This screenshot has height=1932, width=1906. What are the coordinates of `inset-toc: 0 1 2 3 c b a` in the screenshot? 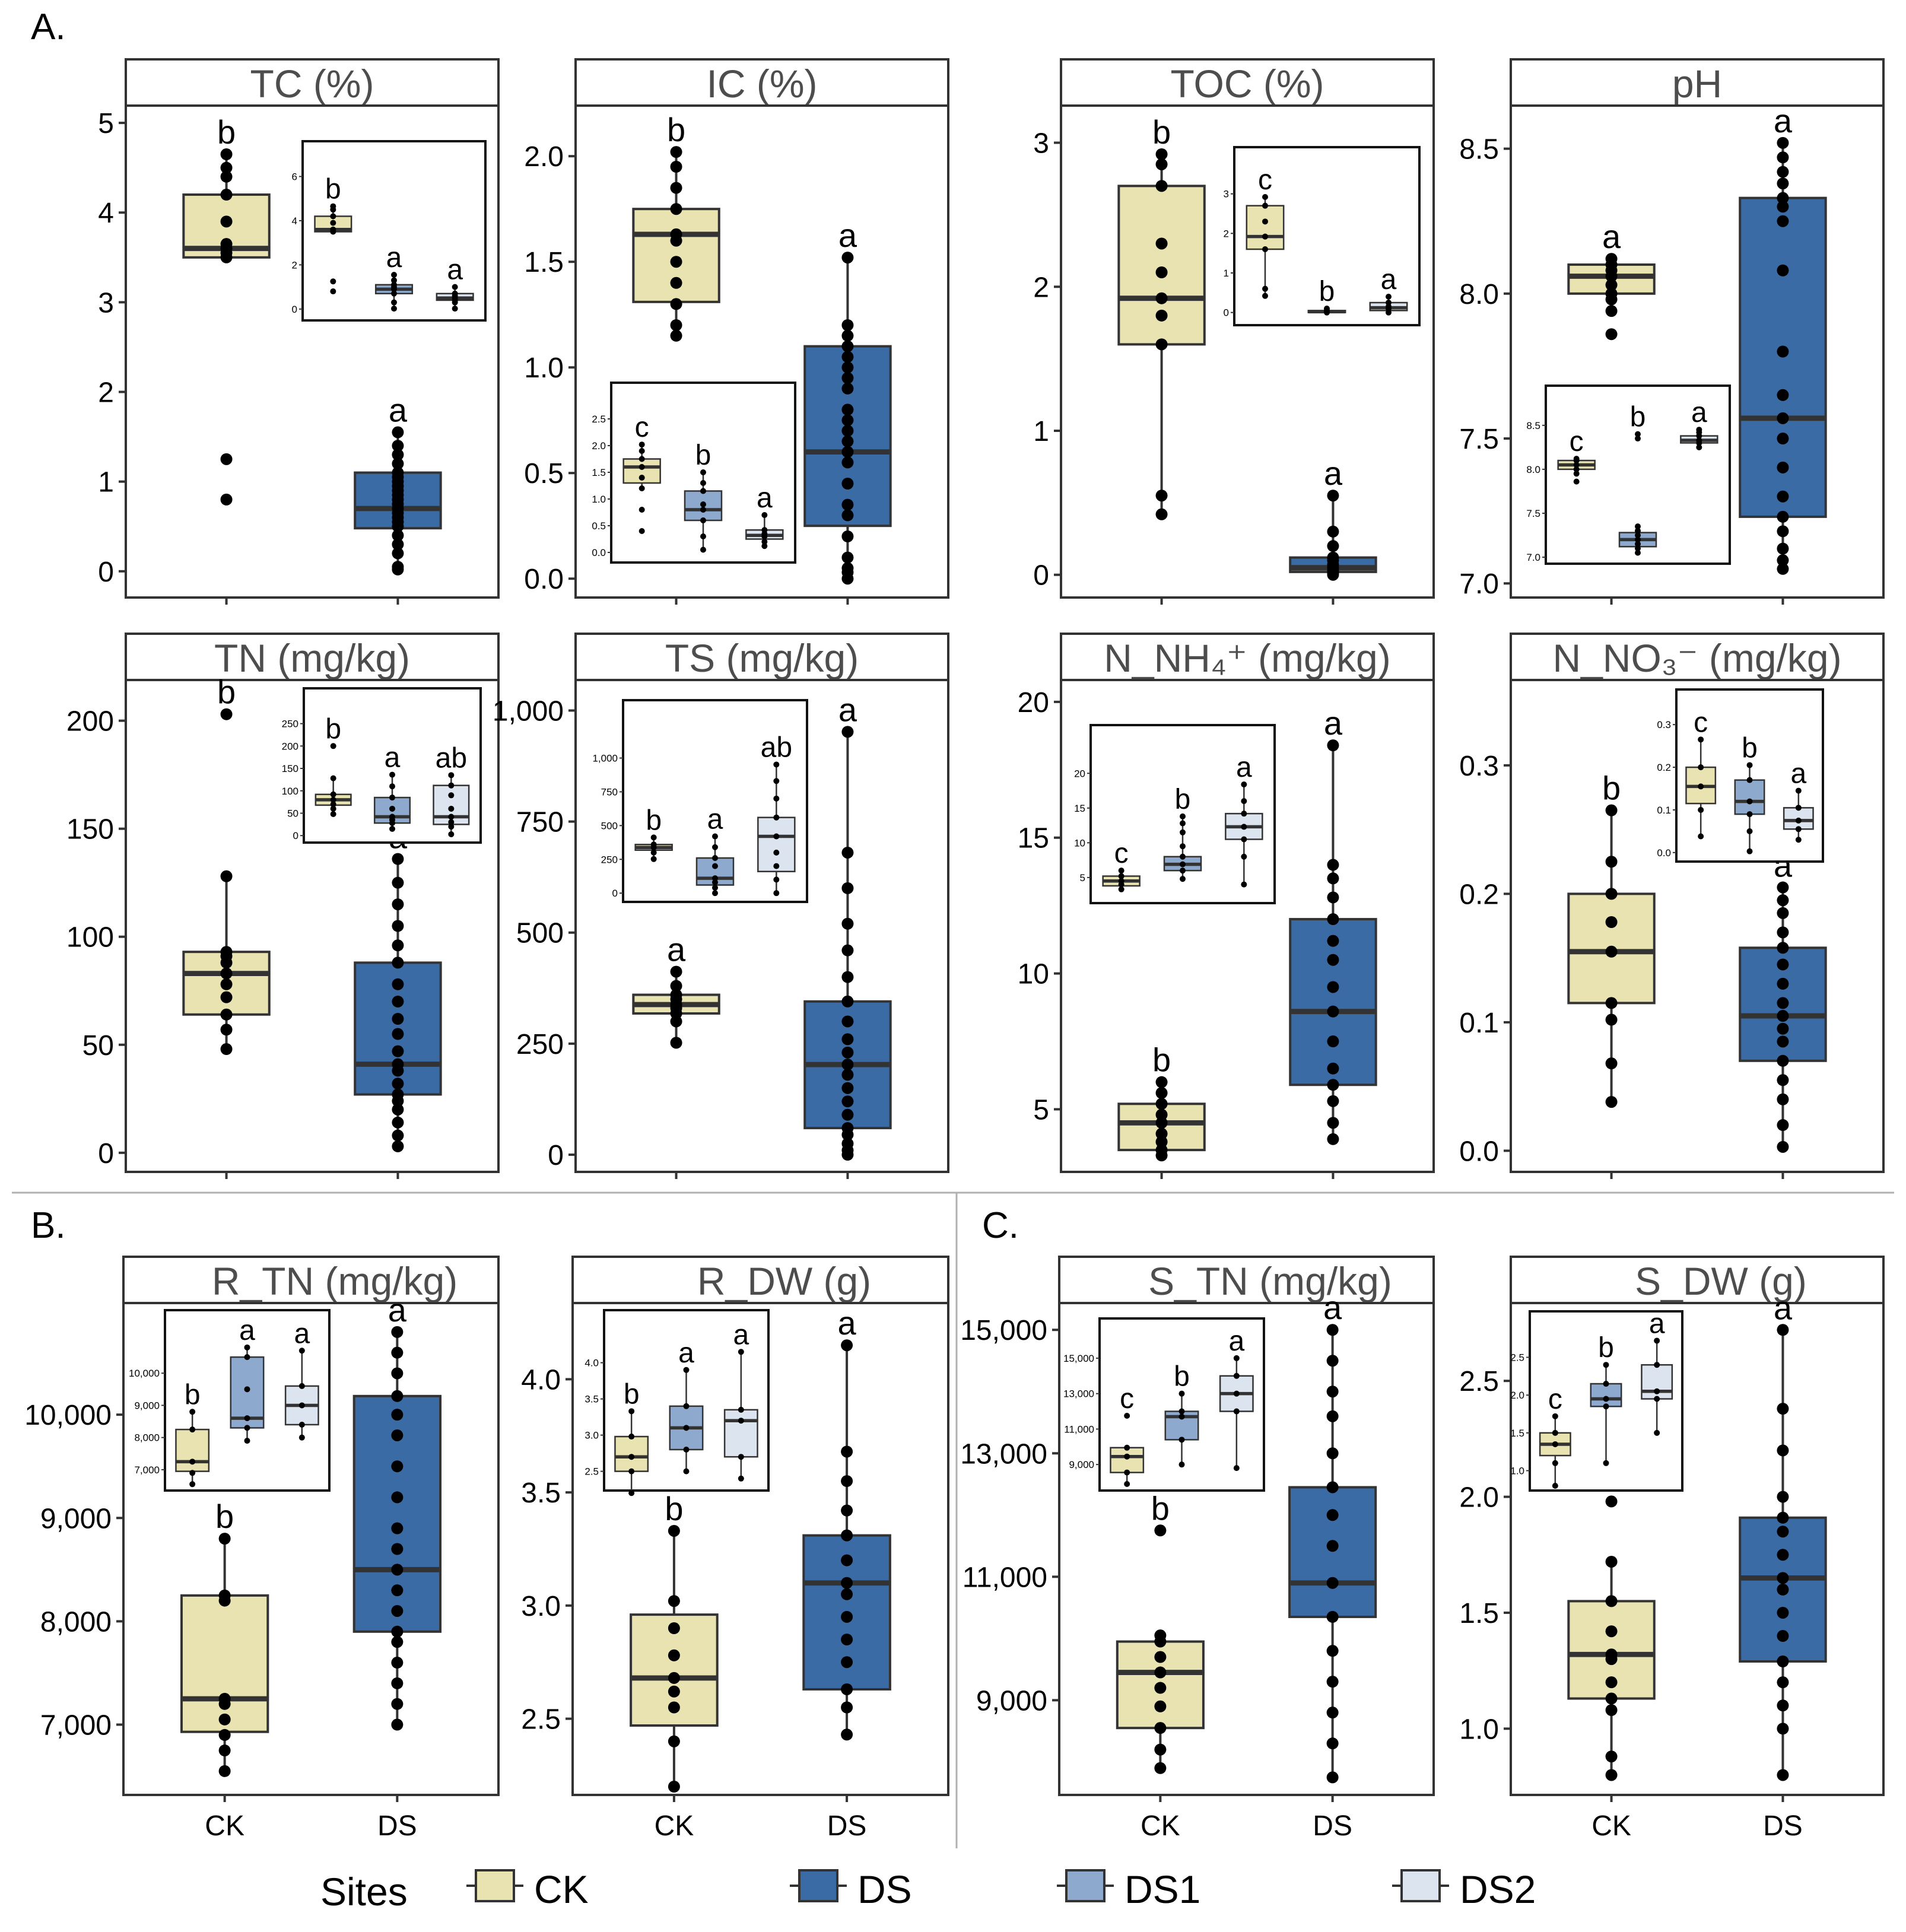 It's located at (1323, 236).